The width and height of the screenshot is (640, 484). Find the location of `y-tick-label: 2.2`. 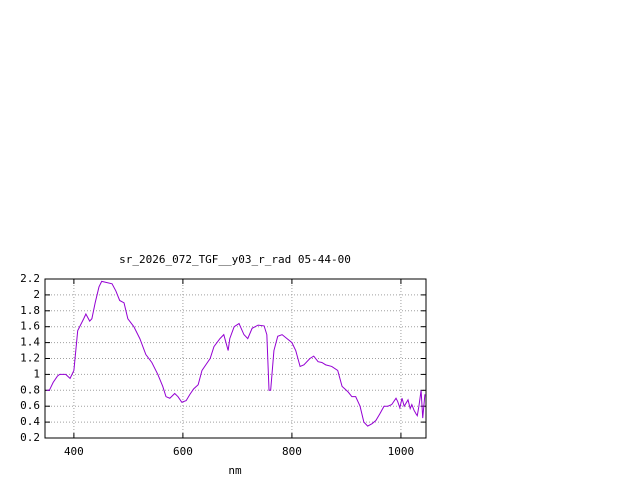

y-tick-label: 2.2 is located at coordinates (30, 278).